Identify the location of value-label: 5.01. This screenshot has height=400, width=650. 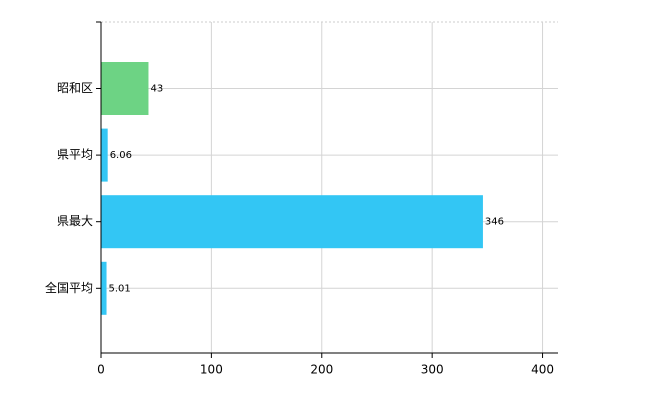
(120, 288).